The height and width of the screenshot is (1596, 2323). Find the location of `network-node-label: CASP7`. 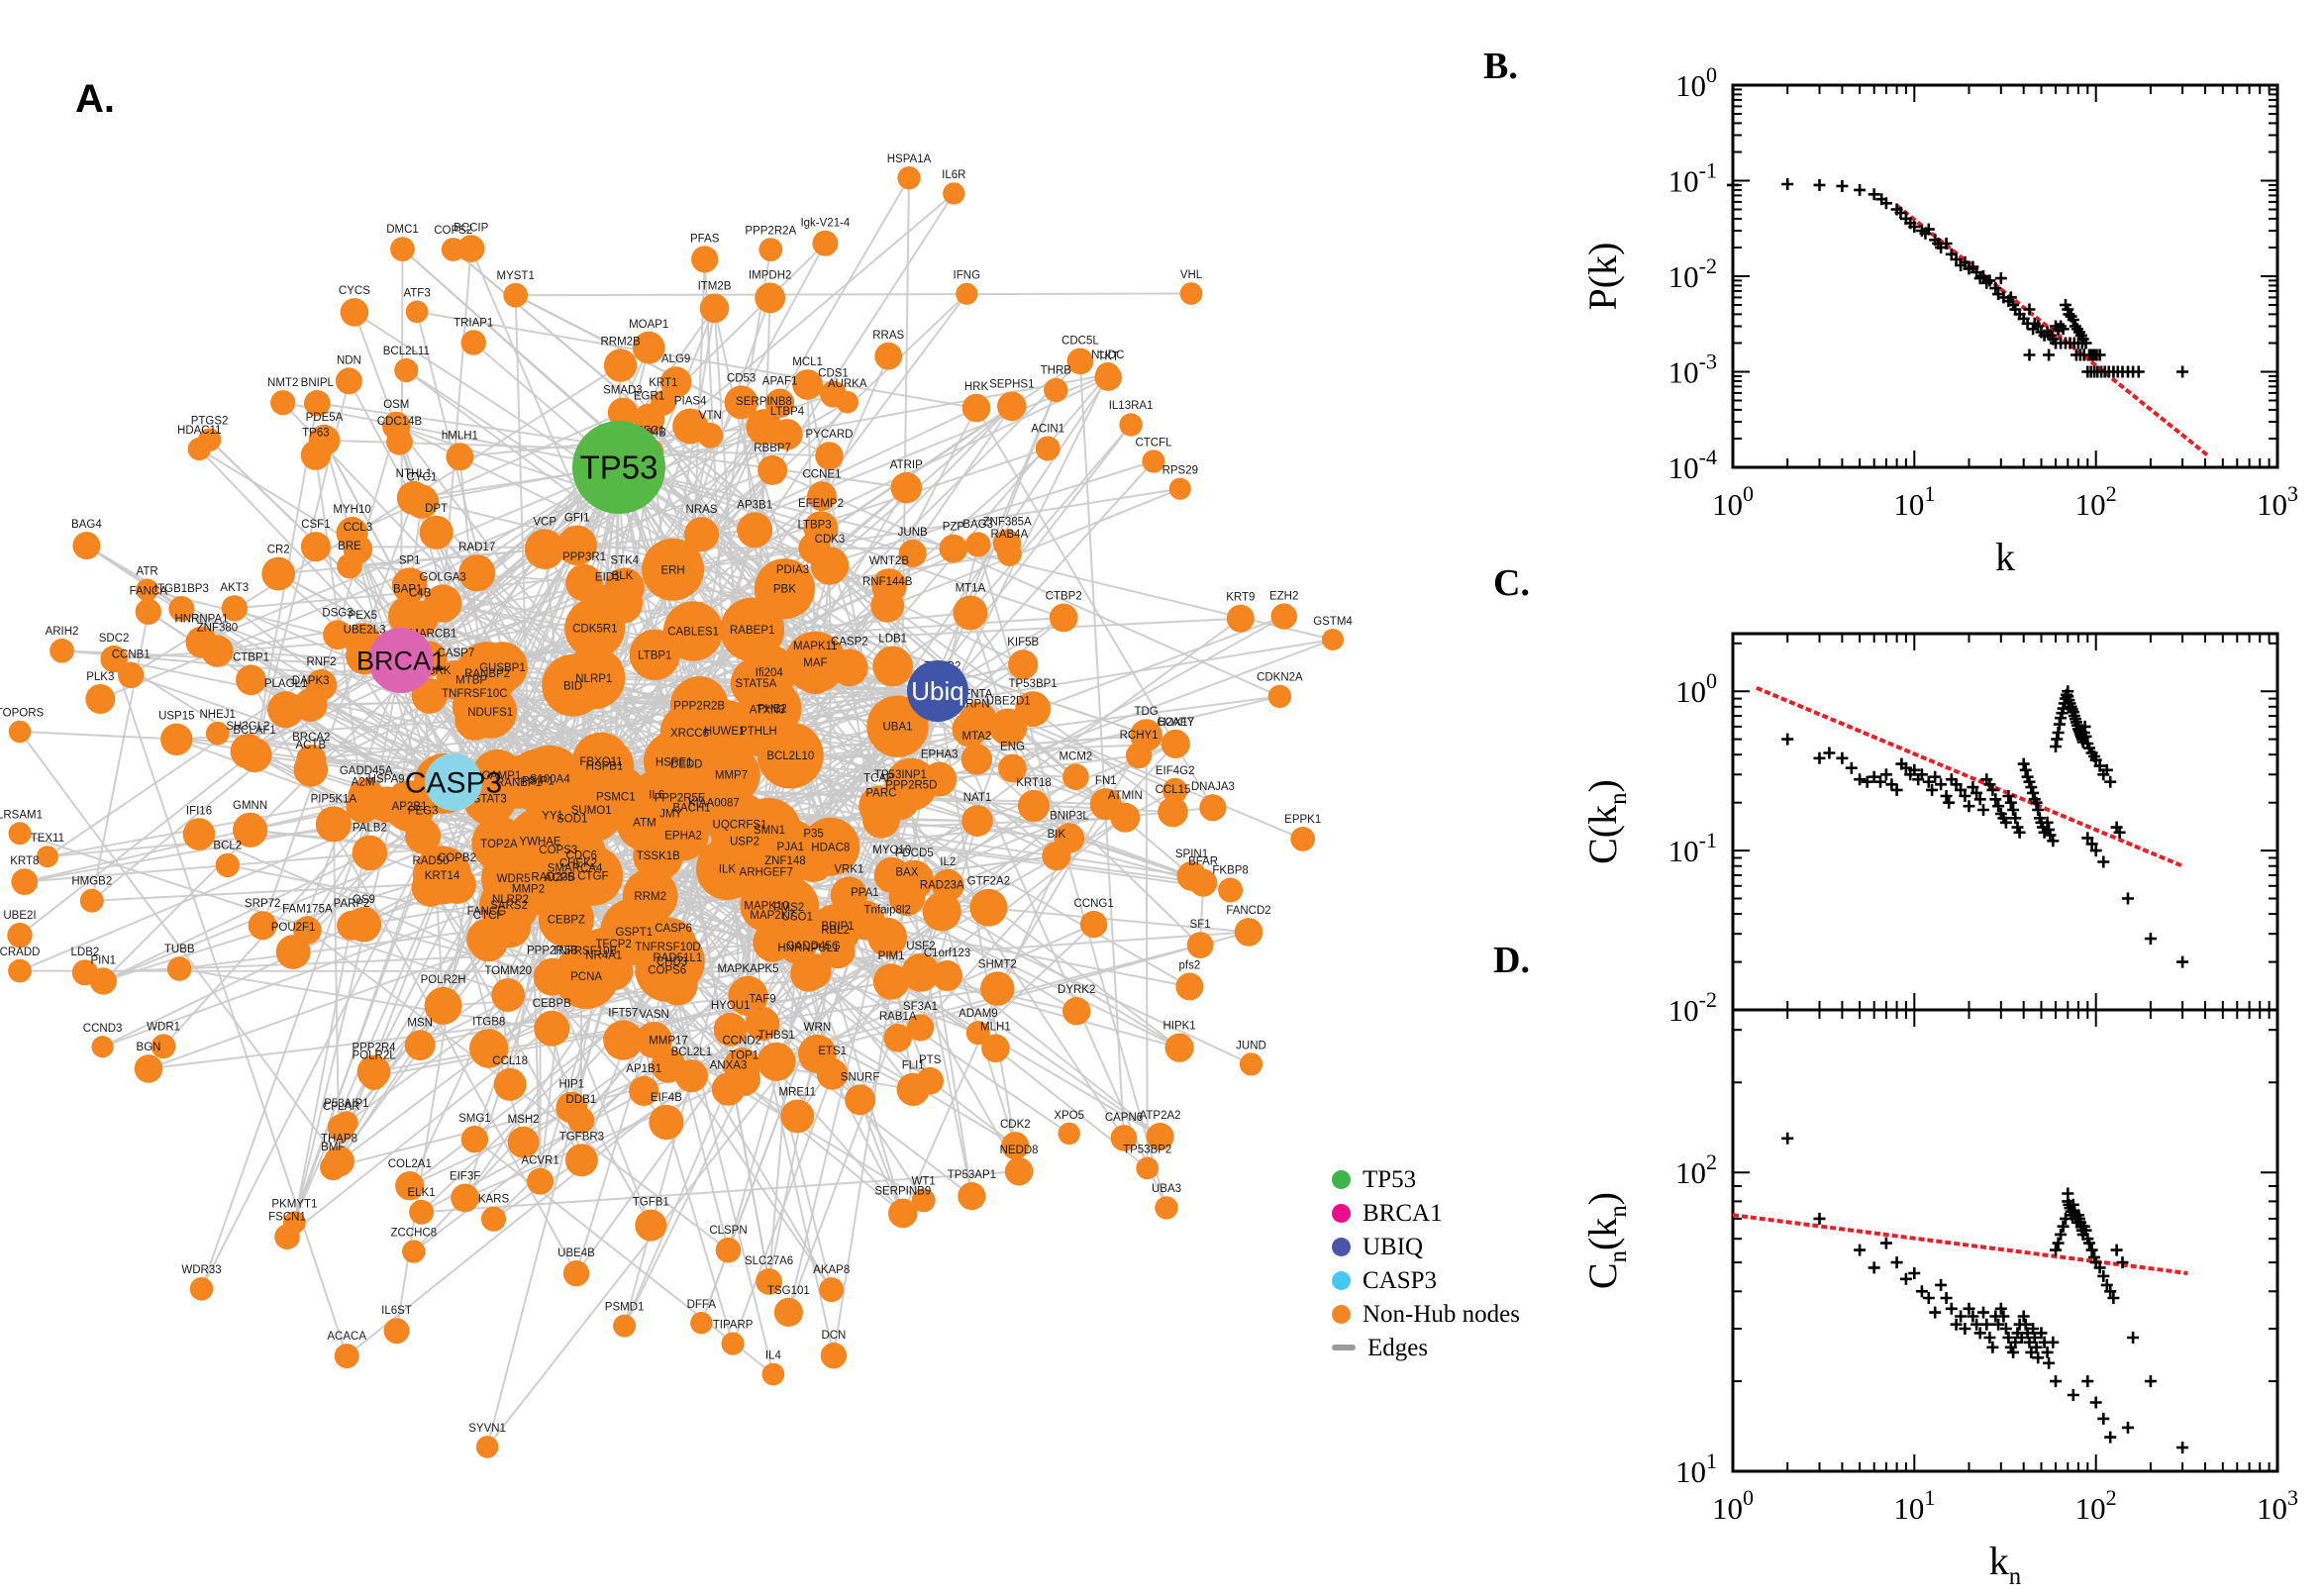

network-node-label: CASP7 is located at coordinates (456, 654).